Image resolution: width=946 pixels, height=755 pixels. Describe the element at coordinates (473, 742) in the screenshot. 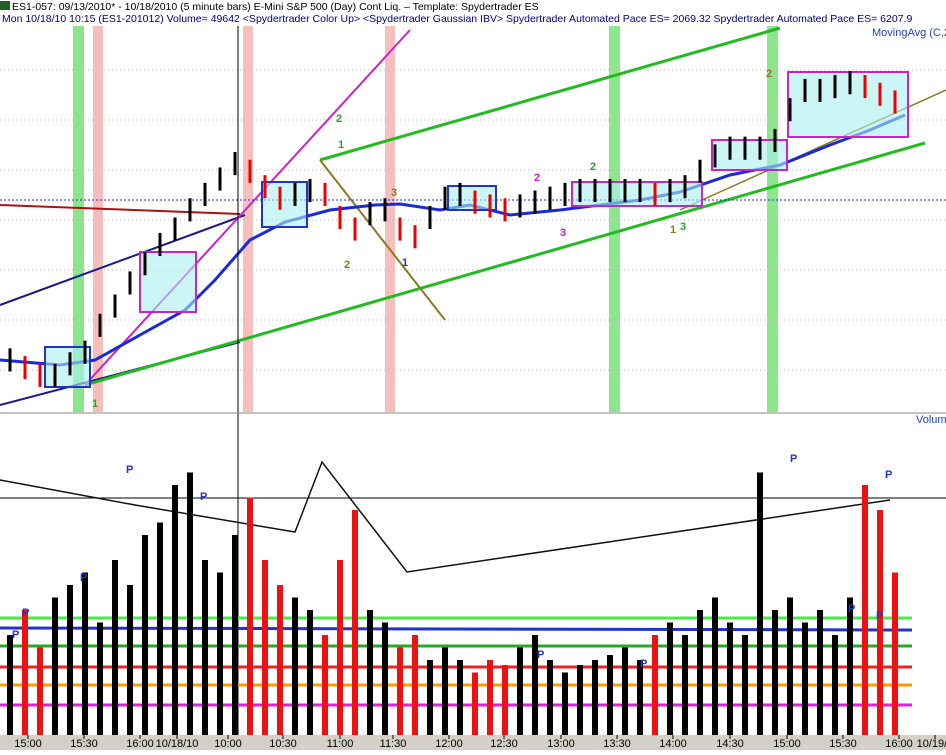

I see `time-axis-bg` at that location.